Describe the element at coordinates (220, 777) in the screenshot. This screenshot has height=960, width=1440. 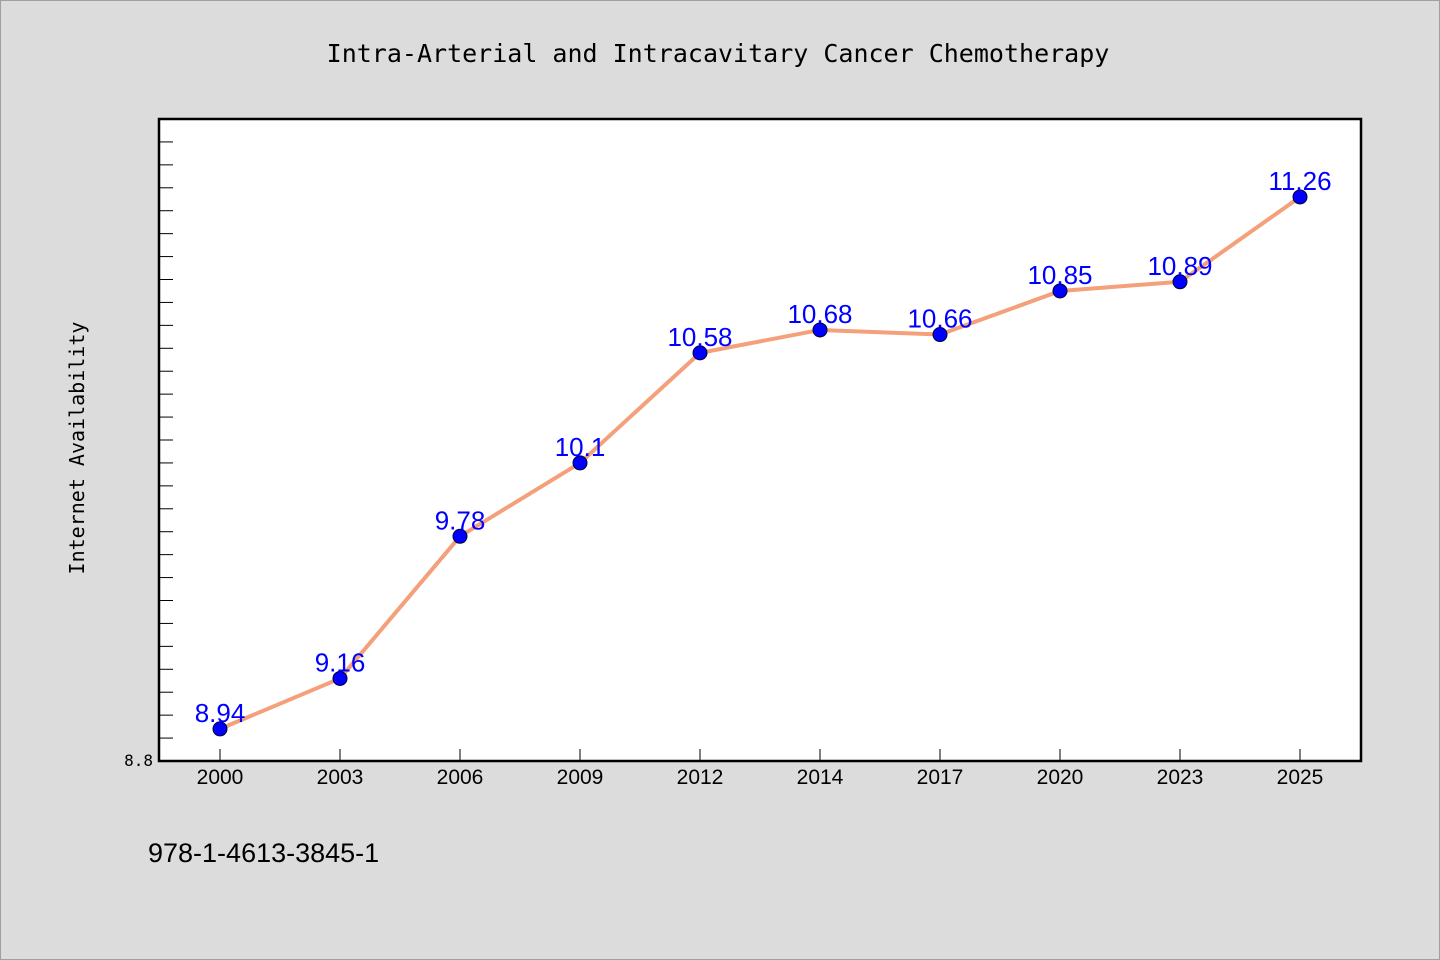
I see `x-tick-label: 2000` at that location.